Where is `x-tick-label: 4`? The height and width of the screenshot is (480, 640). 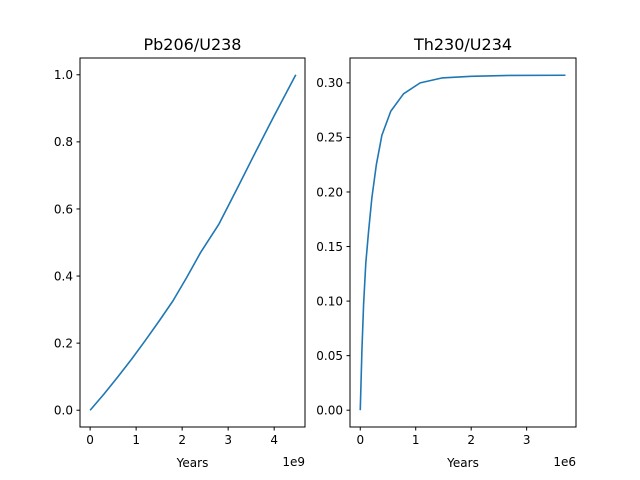 x-tick-label: 4 is located at coordinates (274, 440).